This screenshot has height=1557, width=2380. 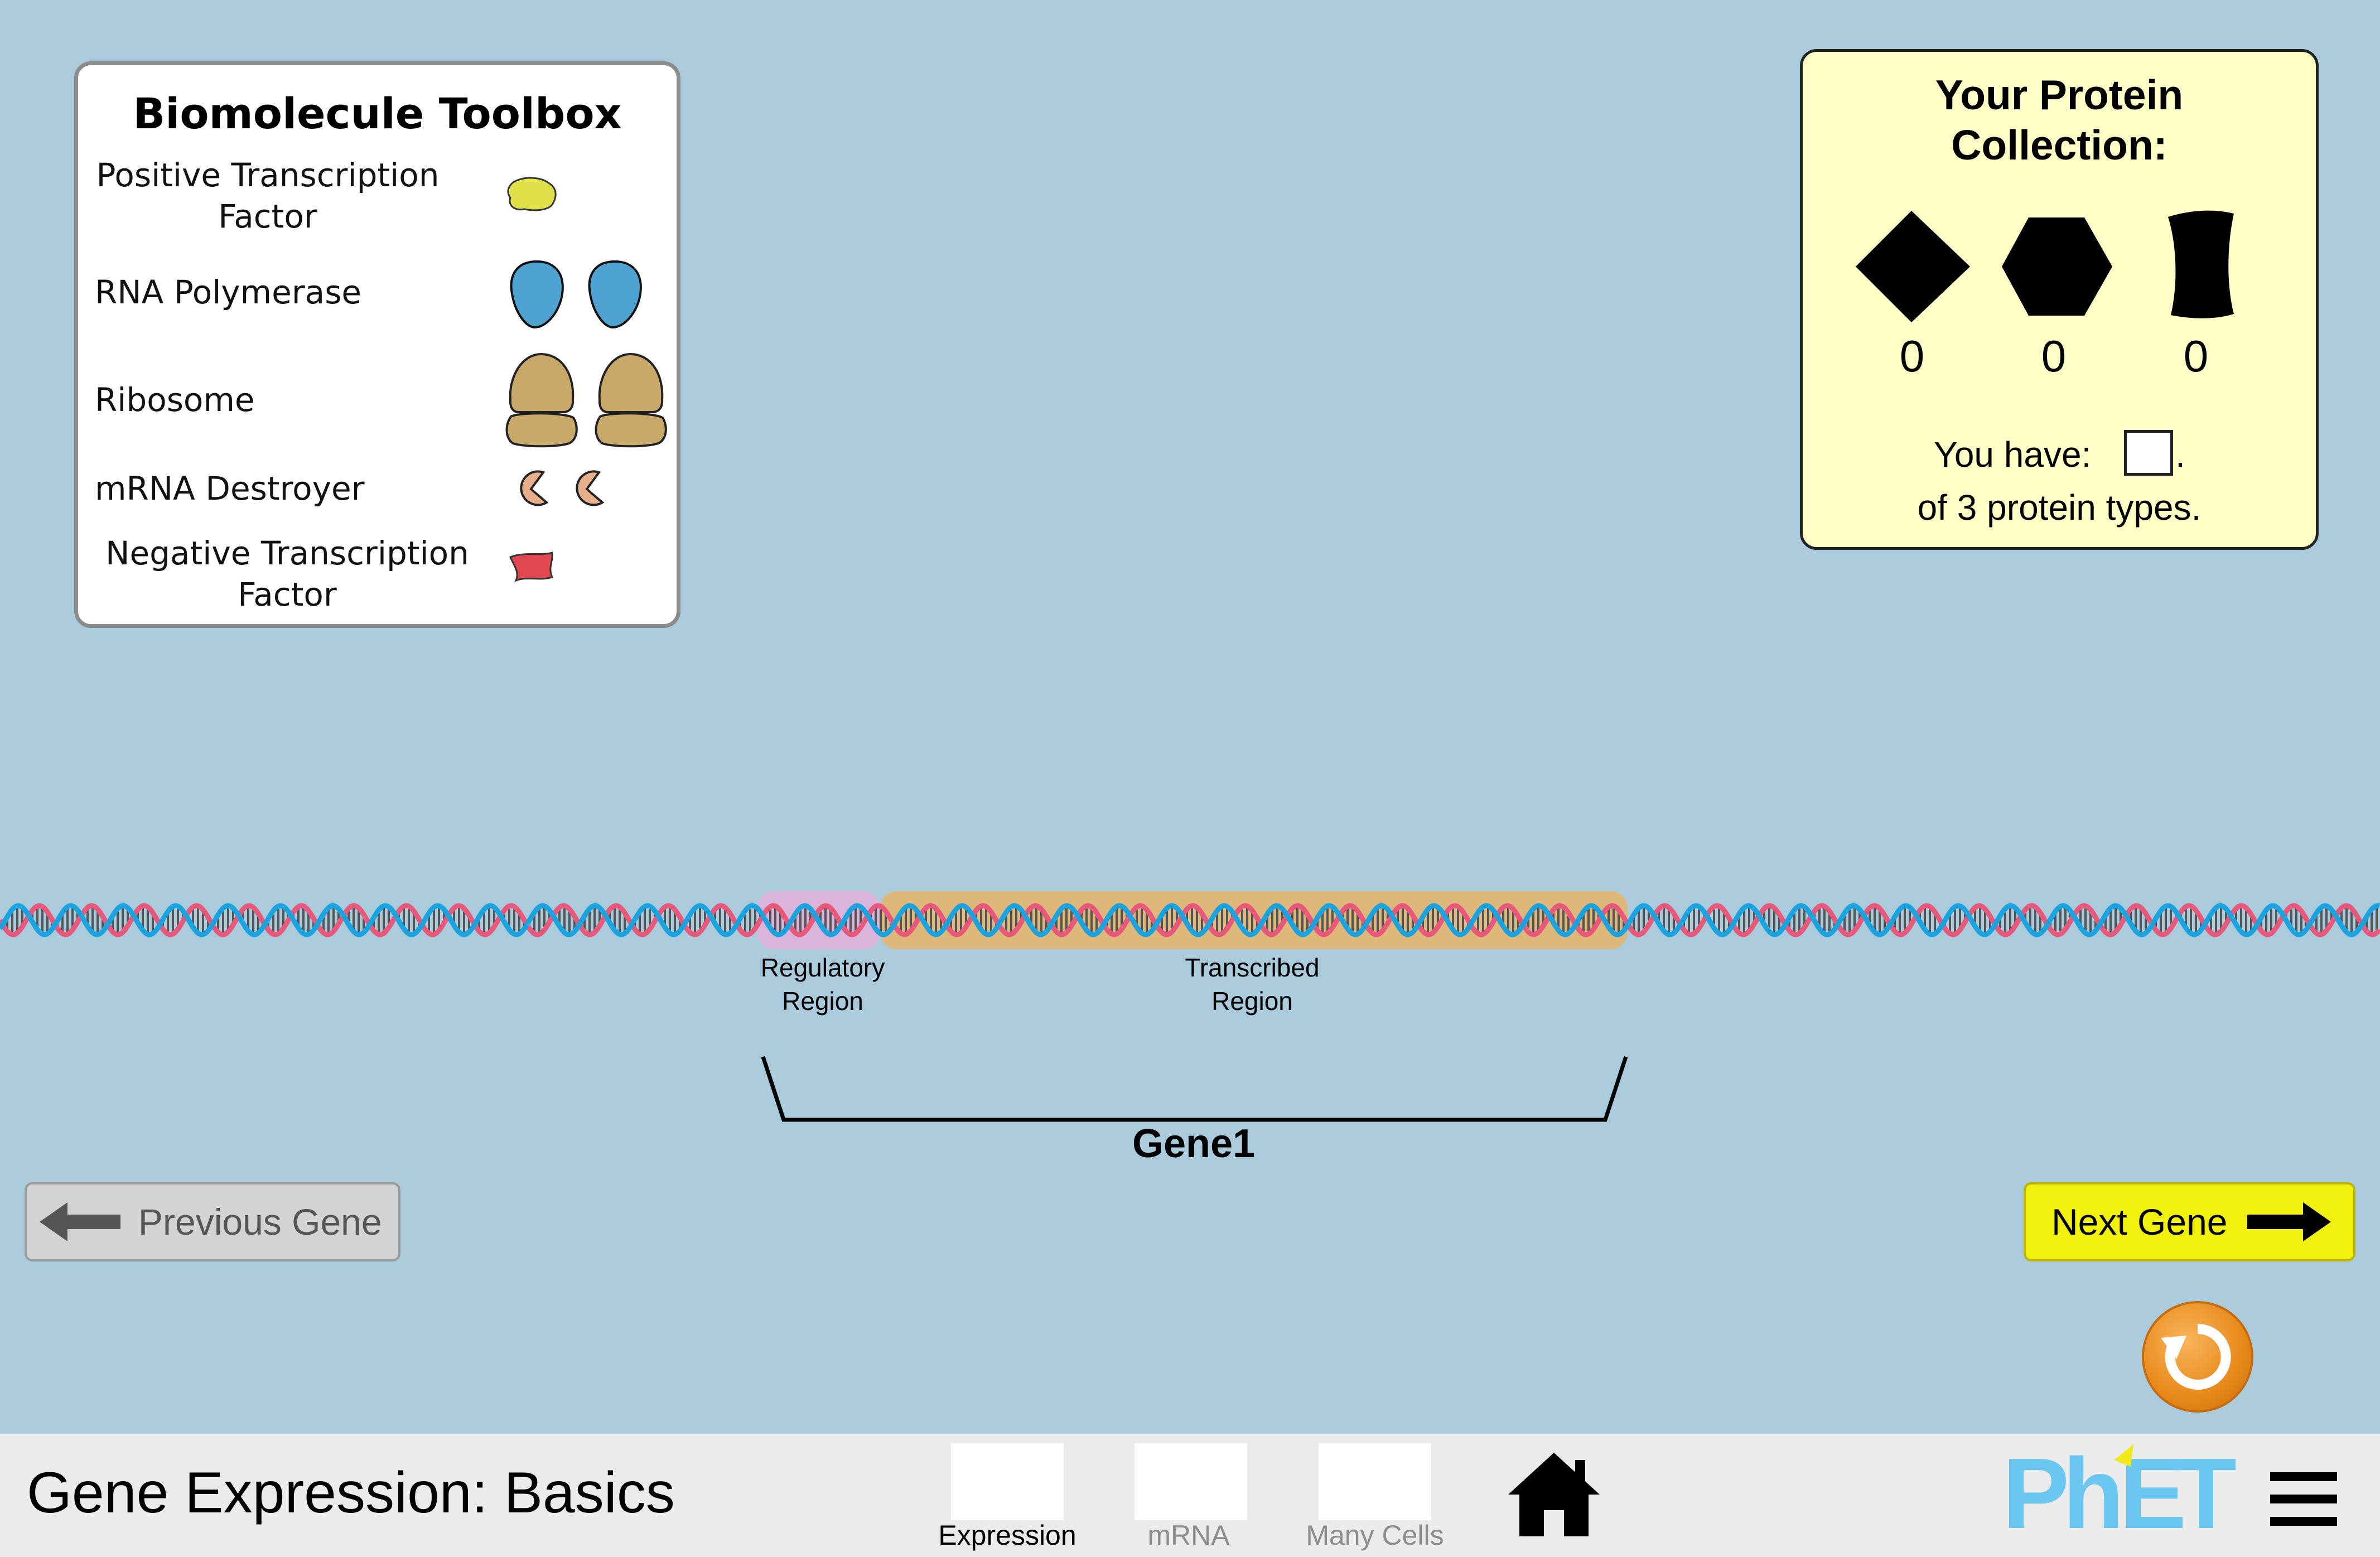 What do you see at coordinates (1188, 1535) in the screenshot?
I see `screen-label-mrna: mRNA` at bounding box center [1188, 1535].